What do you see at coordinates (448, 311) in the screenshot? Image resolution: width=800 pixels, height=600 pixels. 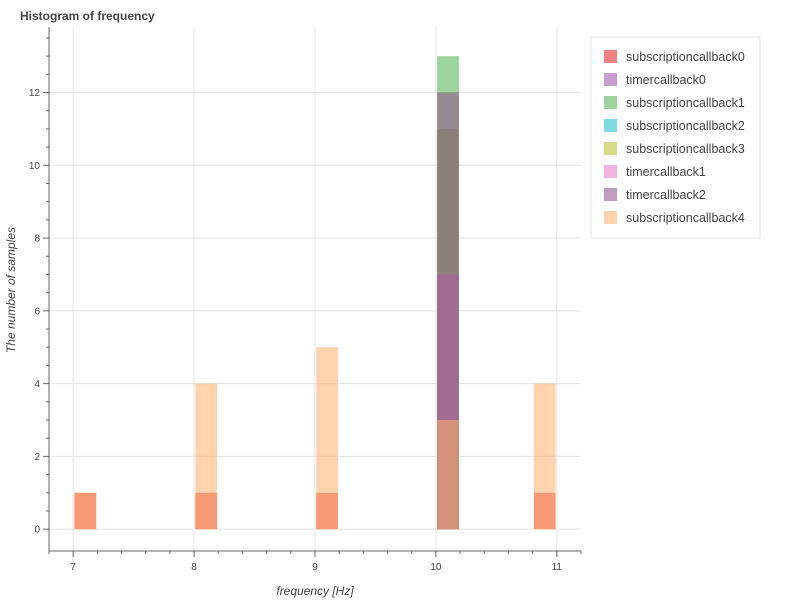 I see `histogram-bar-timercallback2` at bounding box center [448, 311].